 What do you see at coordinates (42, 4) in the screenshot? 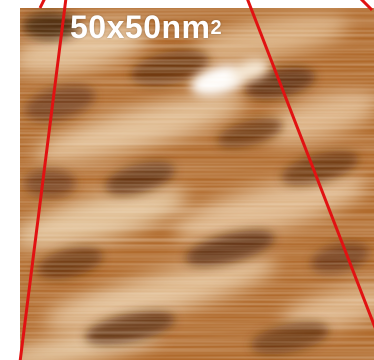
I see `marker-line-top-left-stub` at bounding box center [42, 4].